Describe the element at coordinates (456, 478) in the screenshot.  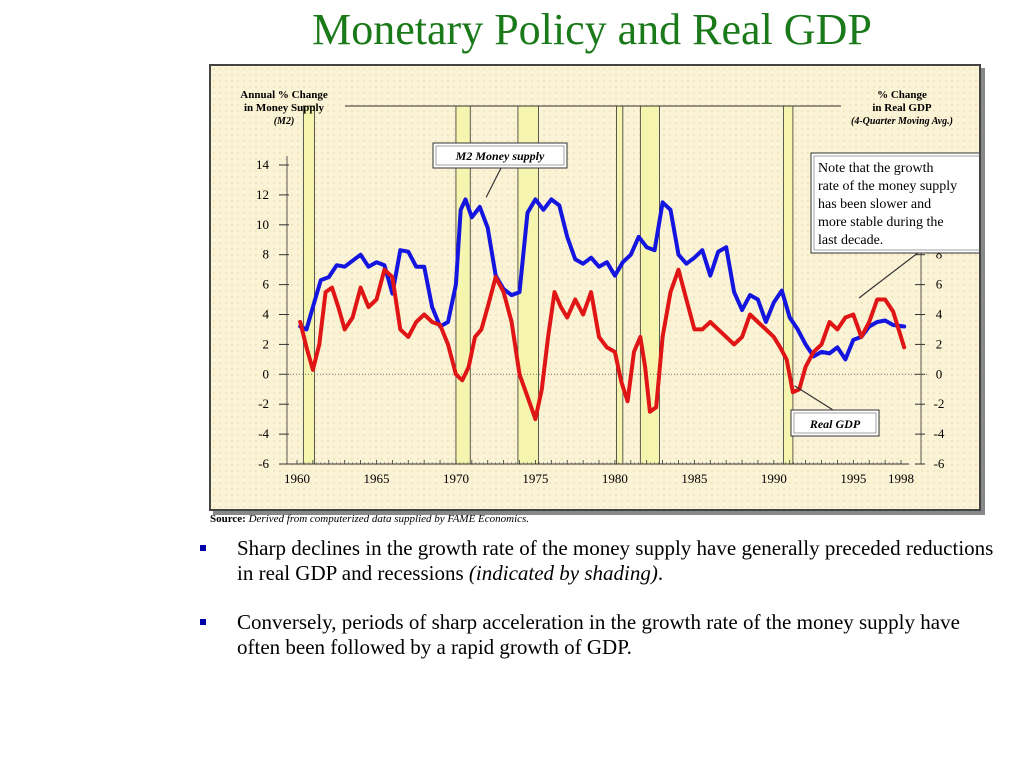
I see `x-tick-label: 1970` at that location.